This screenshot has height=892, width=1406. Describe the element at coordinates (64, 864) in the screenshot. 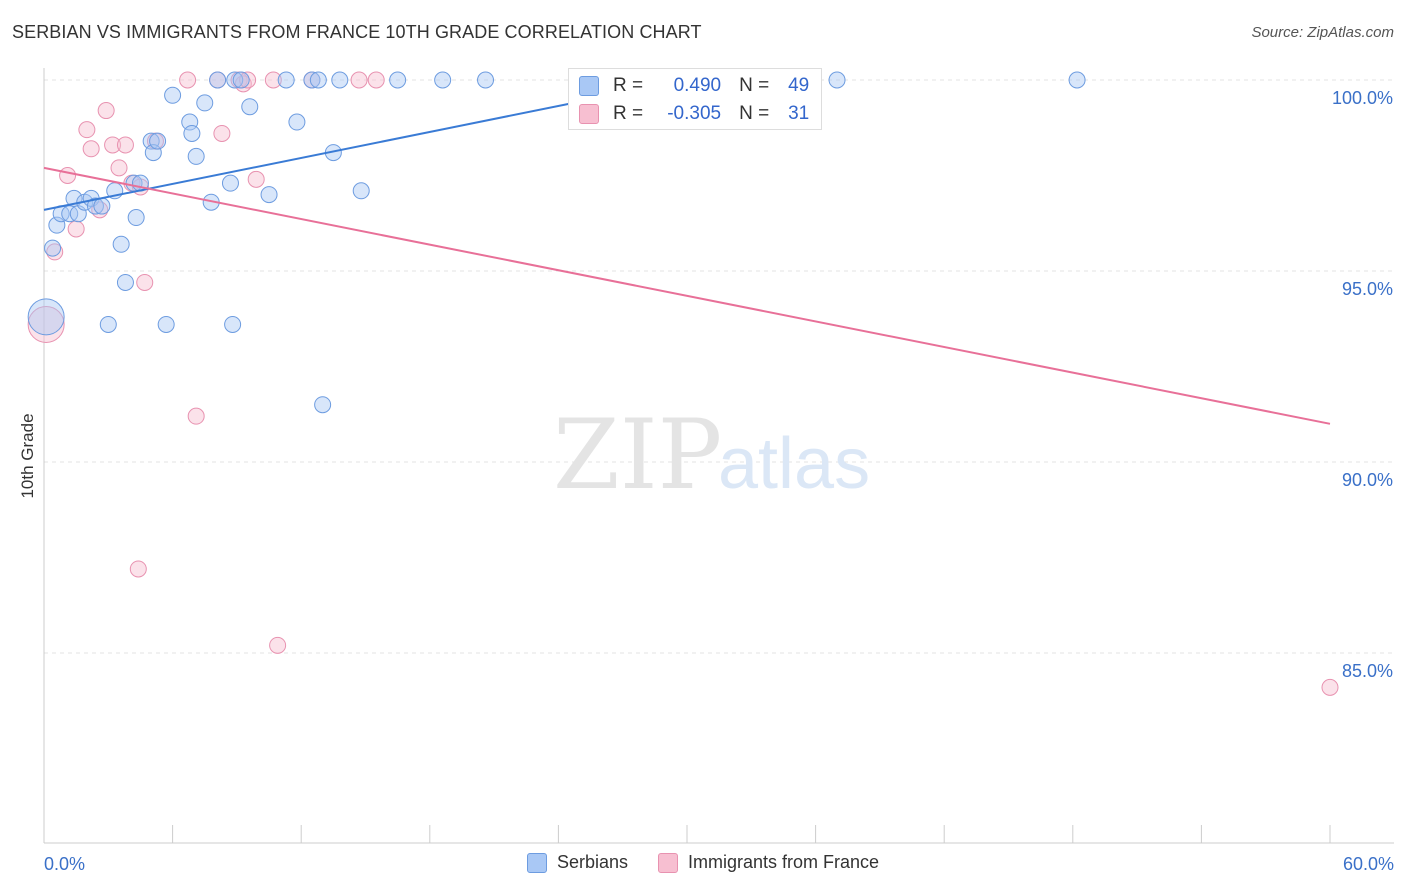

I see `x-tick-label-min: 0.0%` at that location.